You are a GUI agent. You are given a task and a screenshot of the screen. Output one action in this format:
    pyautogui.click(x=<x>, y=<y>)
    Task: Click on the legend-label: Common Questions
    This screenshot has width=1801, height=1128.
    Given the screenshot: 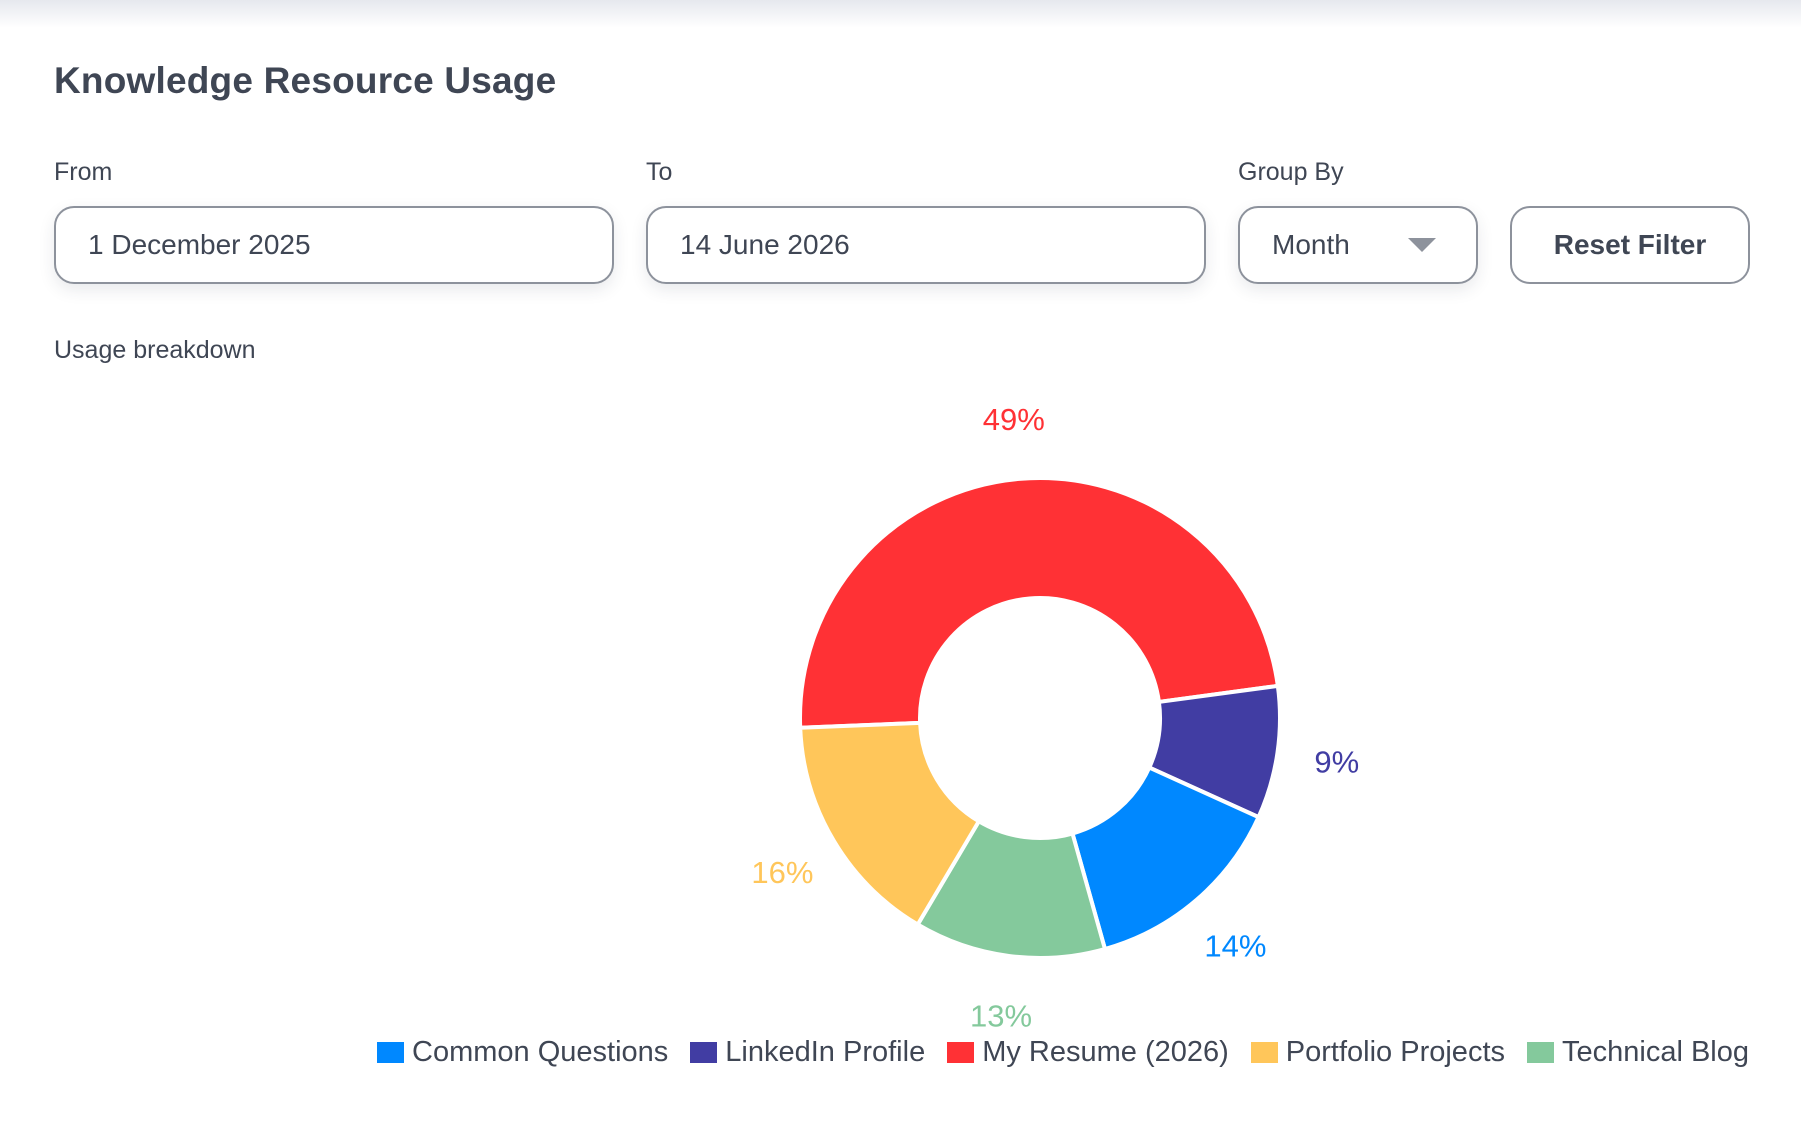 What is the action you would take?
    pyautogui.click(x=540, y=1052)
    